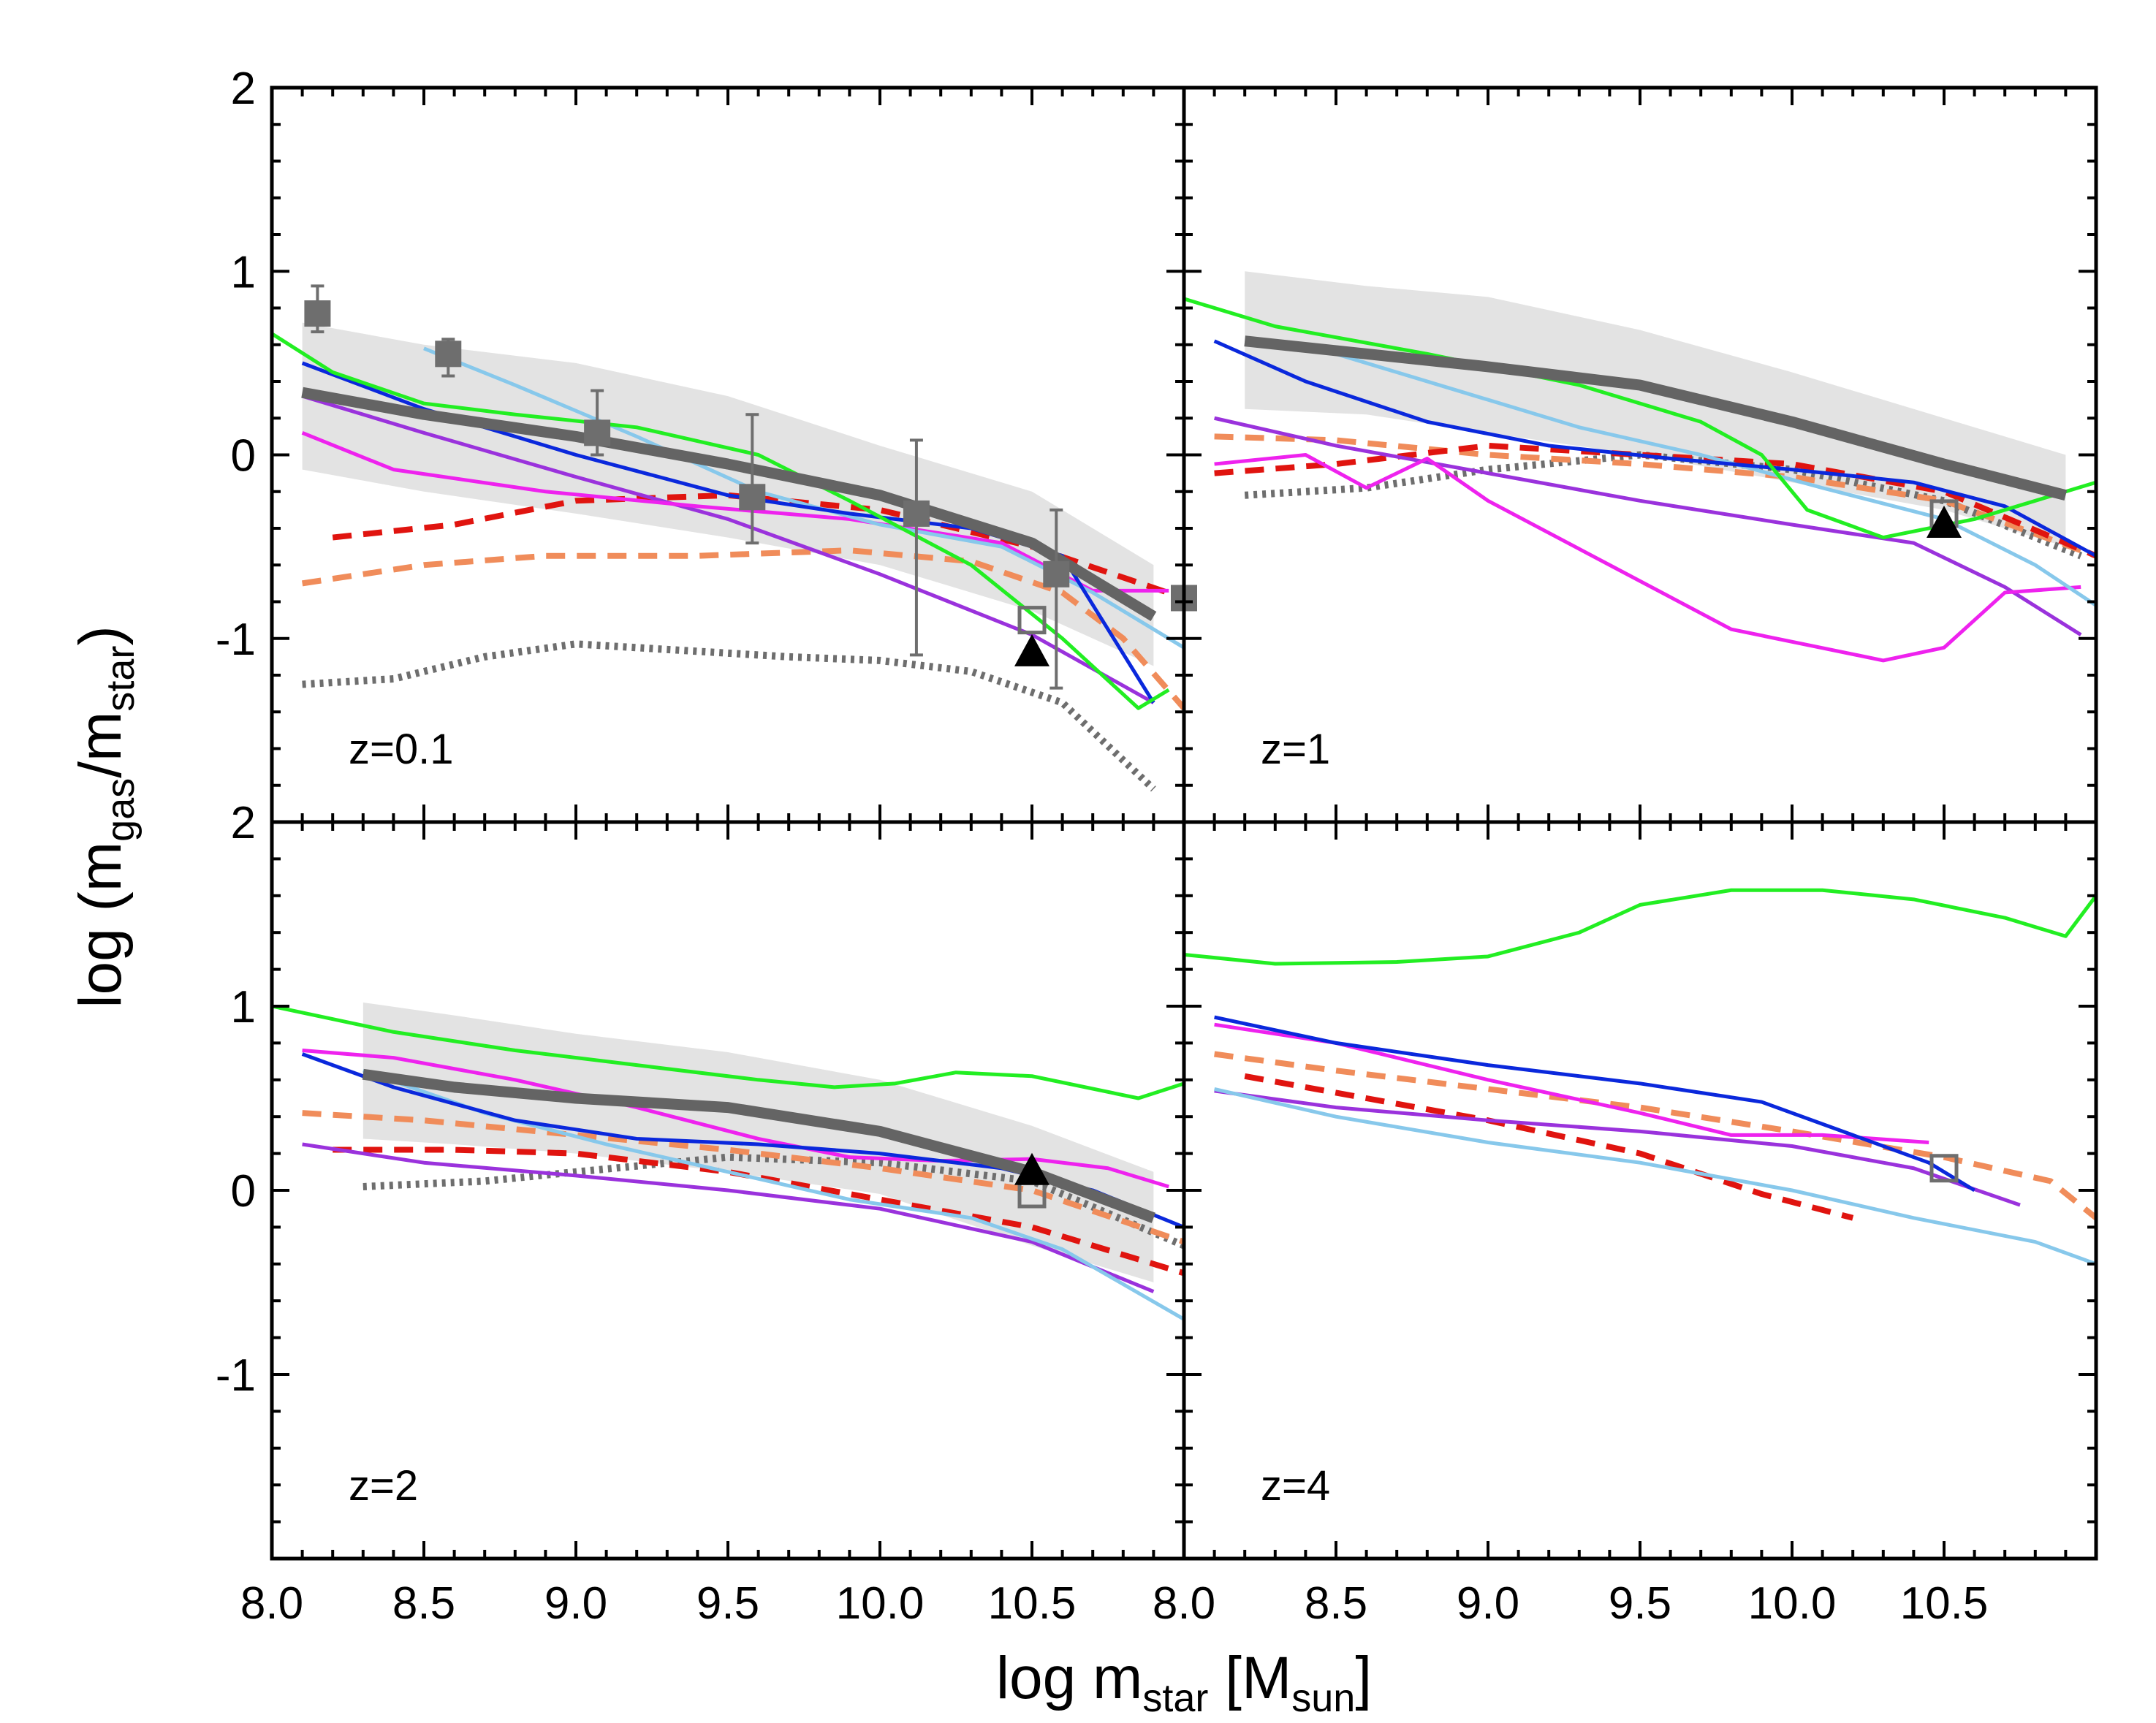  I want to click on series-line-red-dashed, so click(1549, 1147).